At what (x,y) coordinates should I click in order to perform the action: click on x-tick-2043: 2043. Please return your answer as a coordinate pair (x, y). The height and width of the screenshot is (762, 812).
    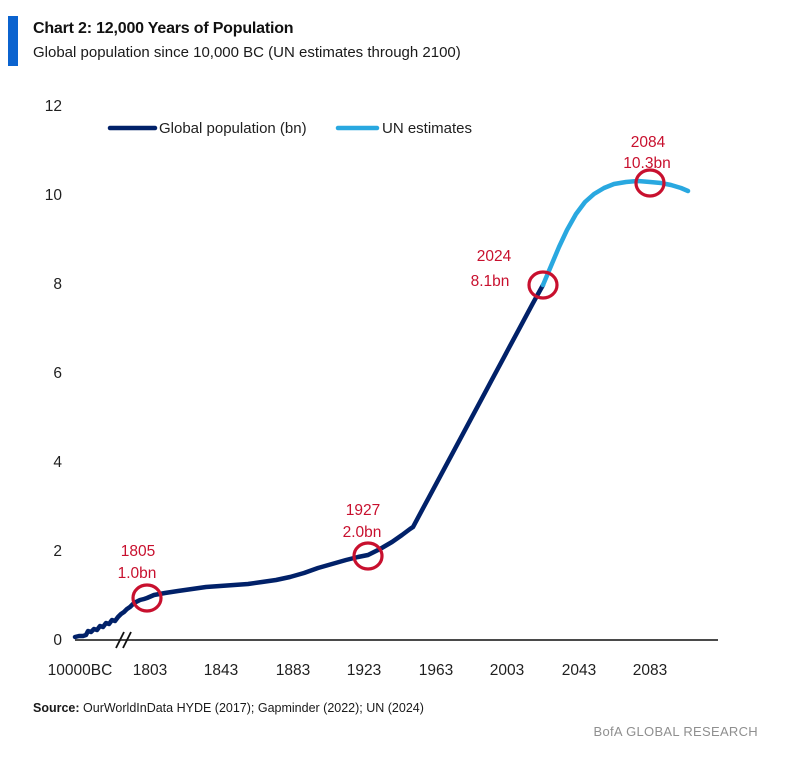
    Looking at the image, I should click on (579, 670).